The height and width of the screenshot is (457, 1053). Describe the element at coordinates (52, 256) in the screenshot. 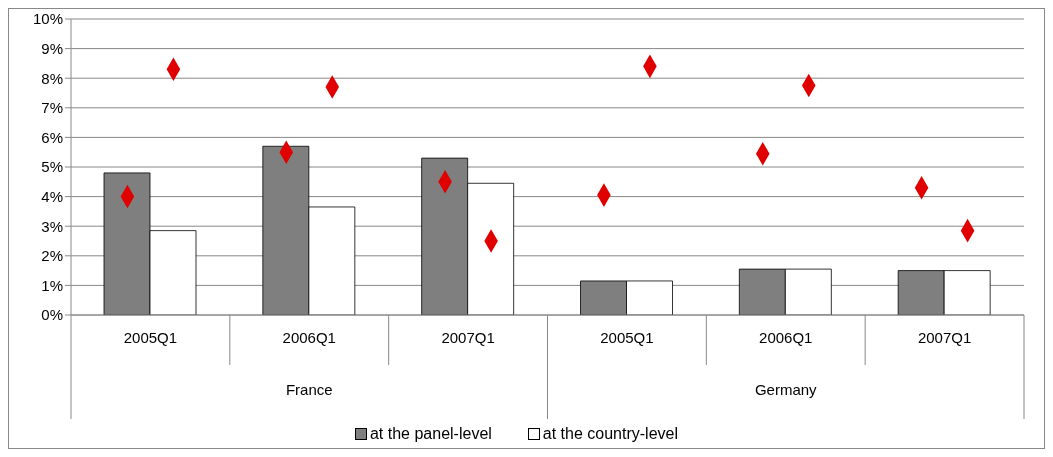

I see `y-tick-label: 2%` at that location.